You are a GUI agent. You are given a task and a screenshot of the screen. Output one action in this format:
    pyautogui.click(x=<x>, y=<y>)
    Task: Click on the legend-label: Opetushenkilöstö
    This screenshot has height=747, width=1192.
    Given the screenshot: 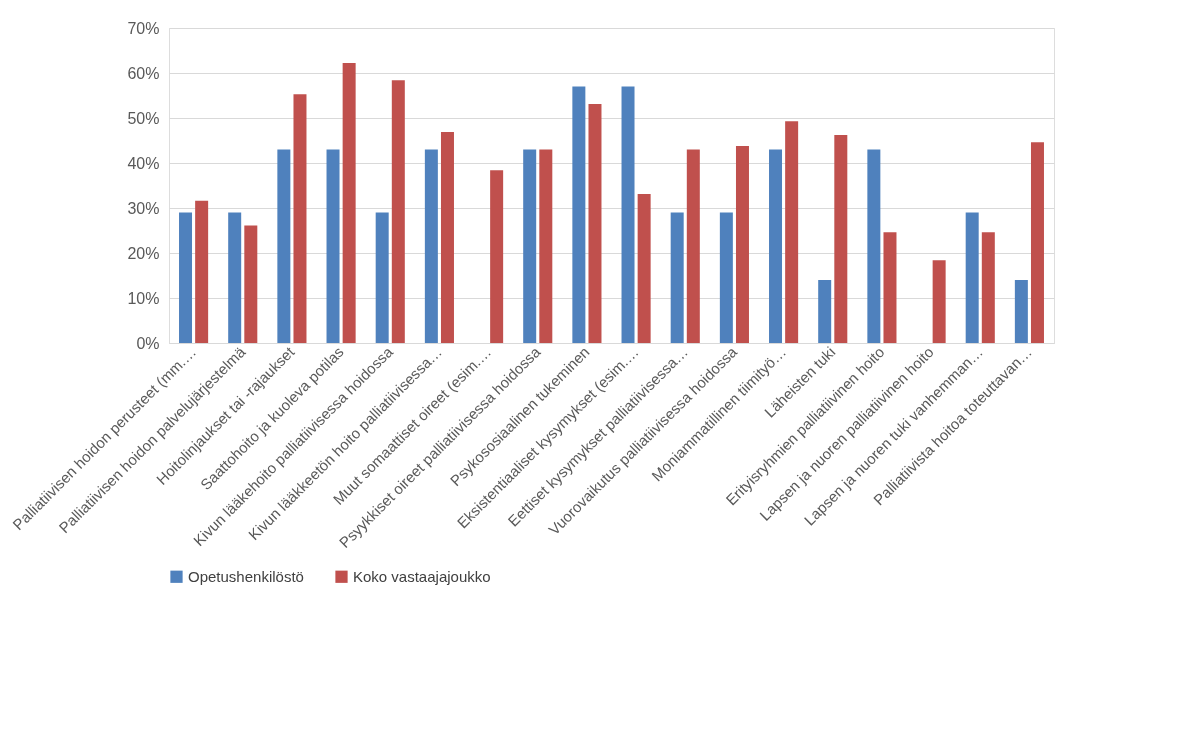 What is the action you would take?
    pyautogui.click(x=246, y=576)
    